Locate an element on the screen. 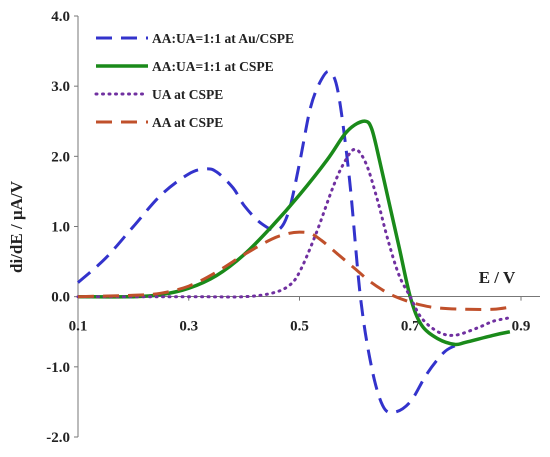 This screenshot has height=457, width=550. y-tick-label: 3.0 is located at coordinates (60, 87).